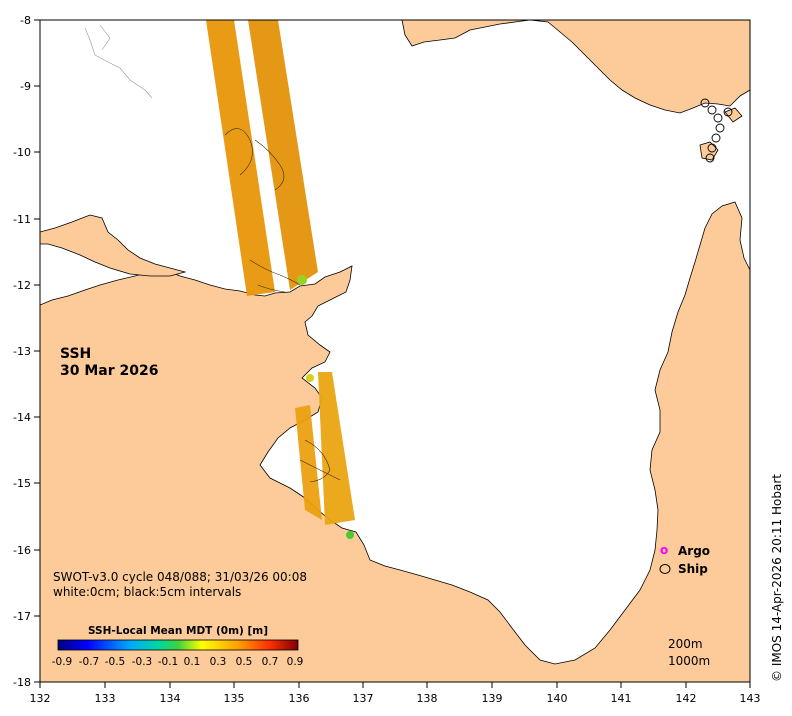  I want to click on lon-label-136: 136, so click(299, 698).